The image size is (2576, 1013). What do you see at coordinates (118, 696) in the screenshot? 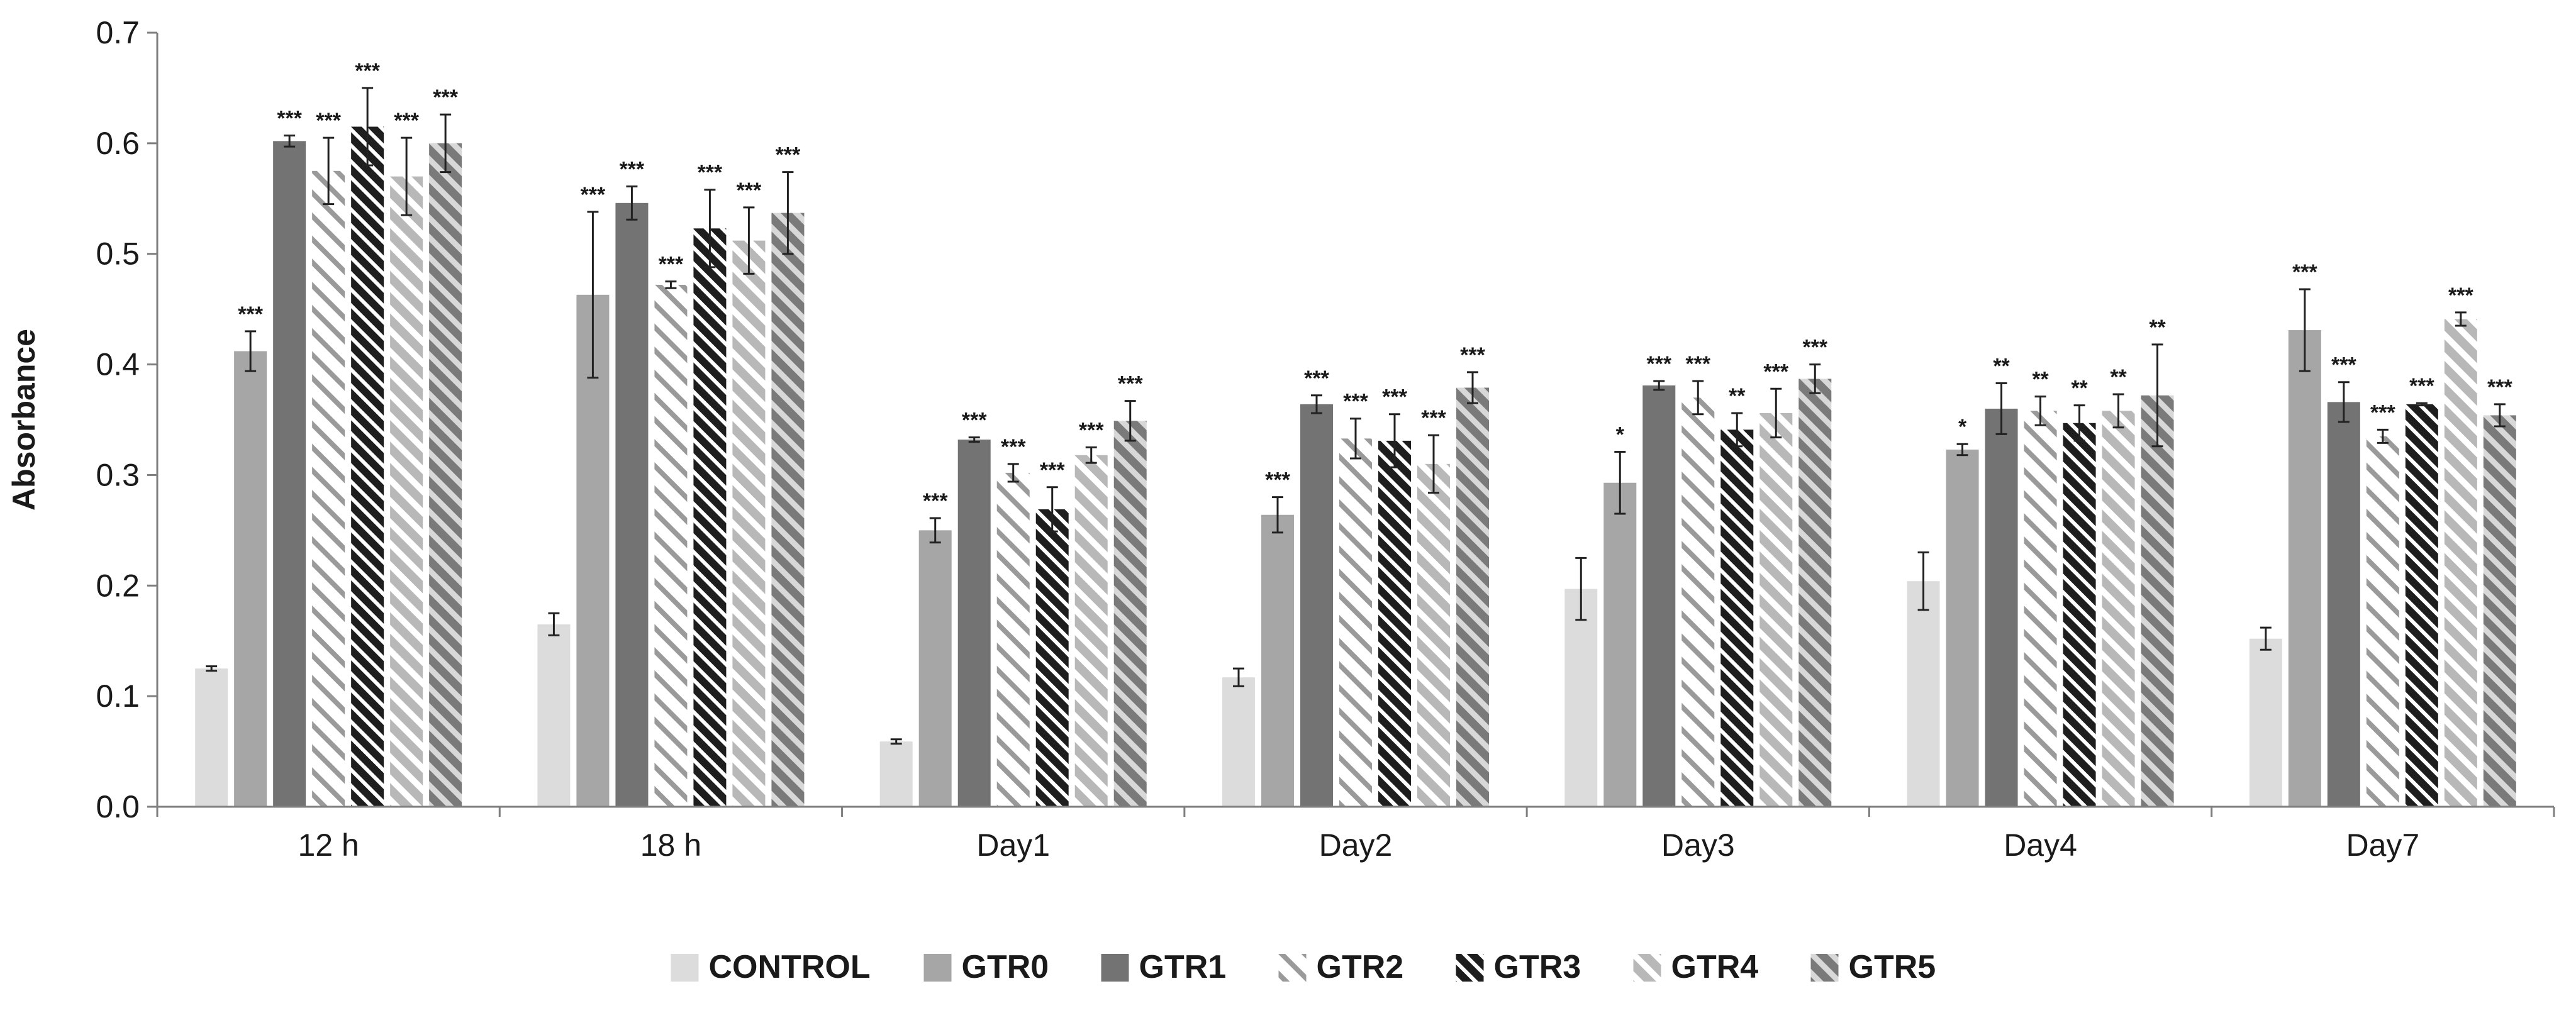
I see `y-tick-label: 0.1` at bounding box center [118, 696].